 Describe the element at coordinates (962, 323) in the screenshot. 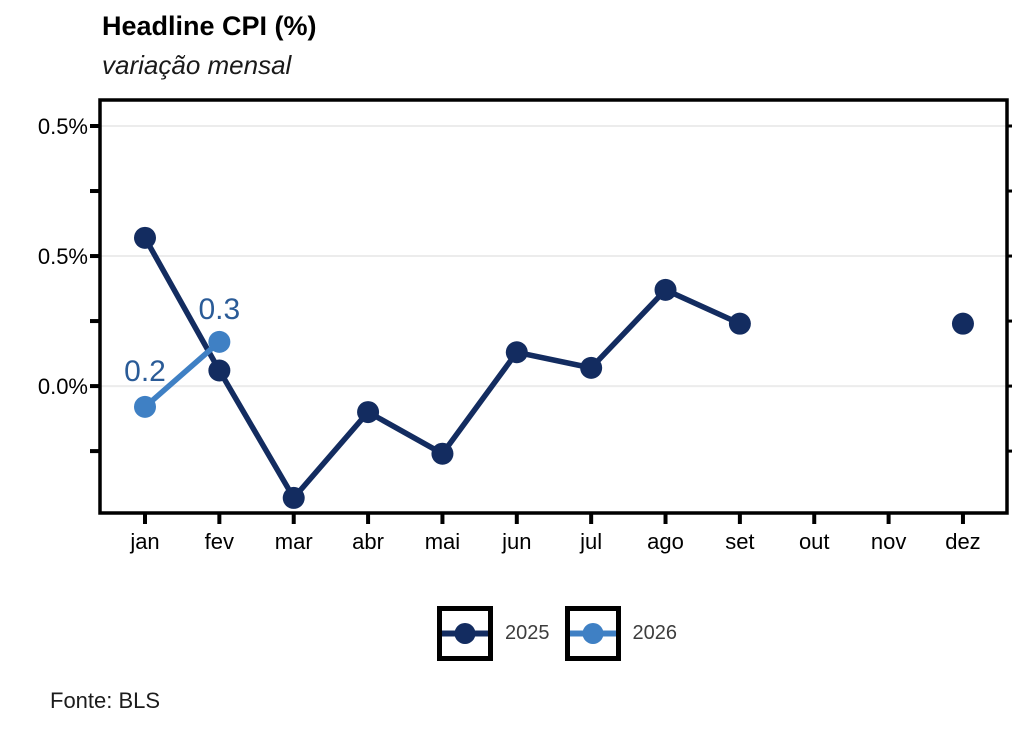

I see `data-point-2025-dez` at that location.